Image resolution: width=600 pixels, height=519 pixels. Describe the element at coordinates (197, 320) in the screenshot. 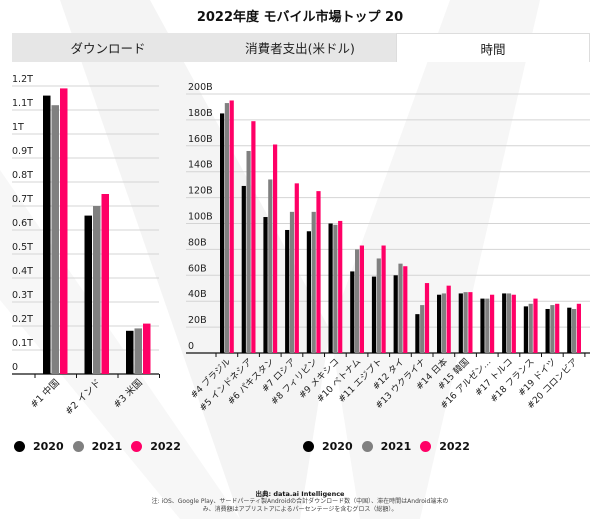

I see `y-tick-label: 20B` at that location.